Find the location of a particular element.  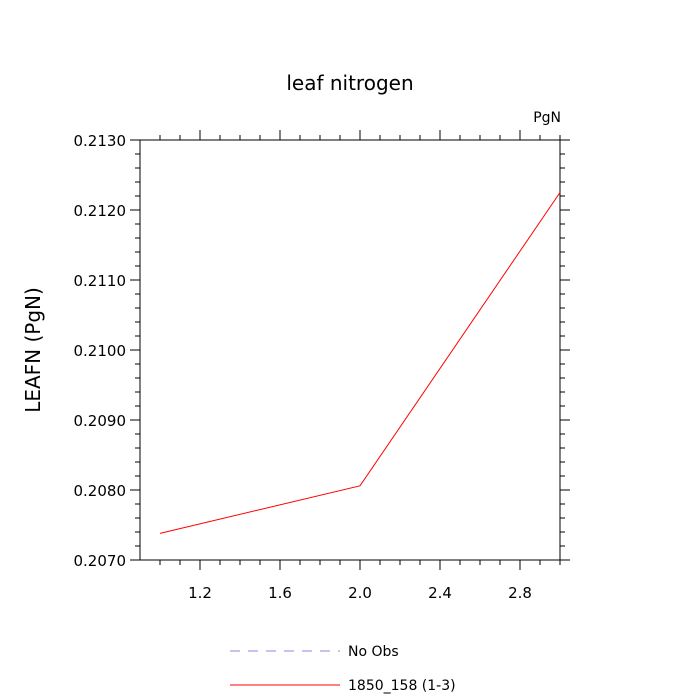

units-label: PgN is located at coordinates (547, 118).